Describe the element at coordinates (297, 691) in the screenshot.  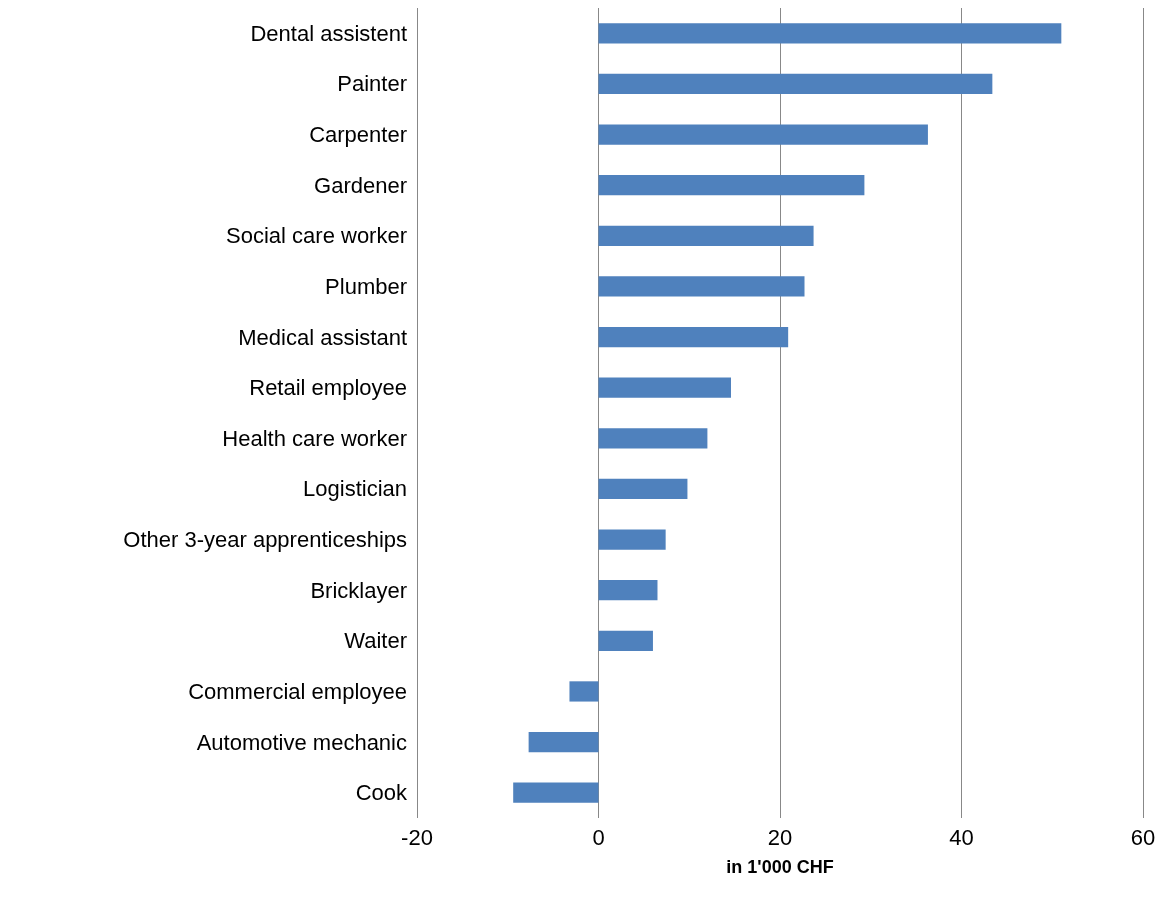
I see `y-tick-label: Commercial employee` at that location.